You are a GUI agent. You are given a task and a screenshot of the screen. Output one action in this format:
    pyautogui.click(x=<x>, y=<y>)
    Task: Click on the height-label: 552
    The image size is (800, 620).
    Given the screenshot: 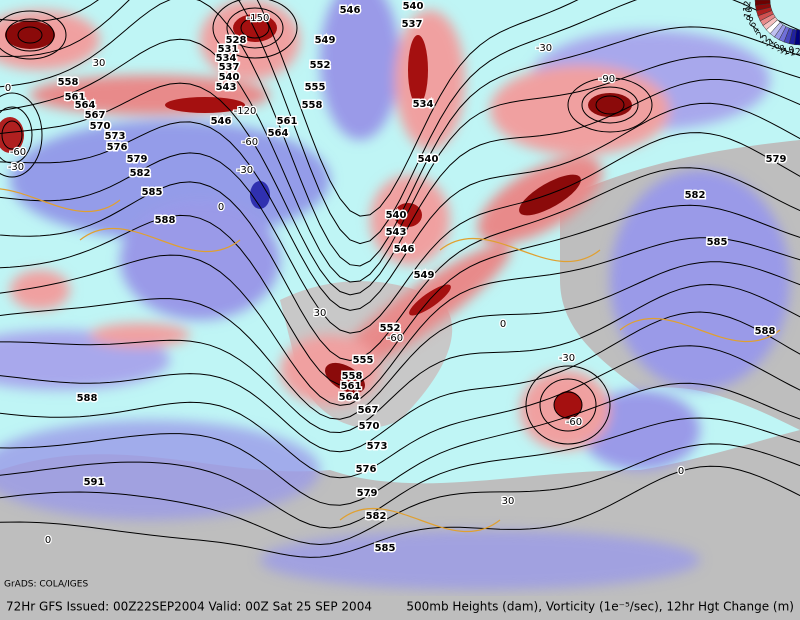 What is the action you would take?
    pyautogui.click(x=320, y=65)
    